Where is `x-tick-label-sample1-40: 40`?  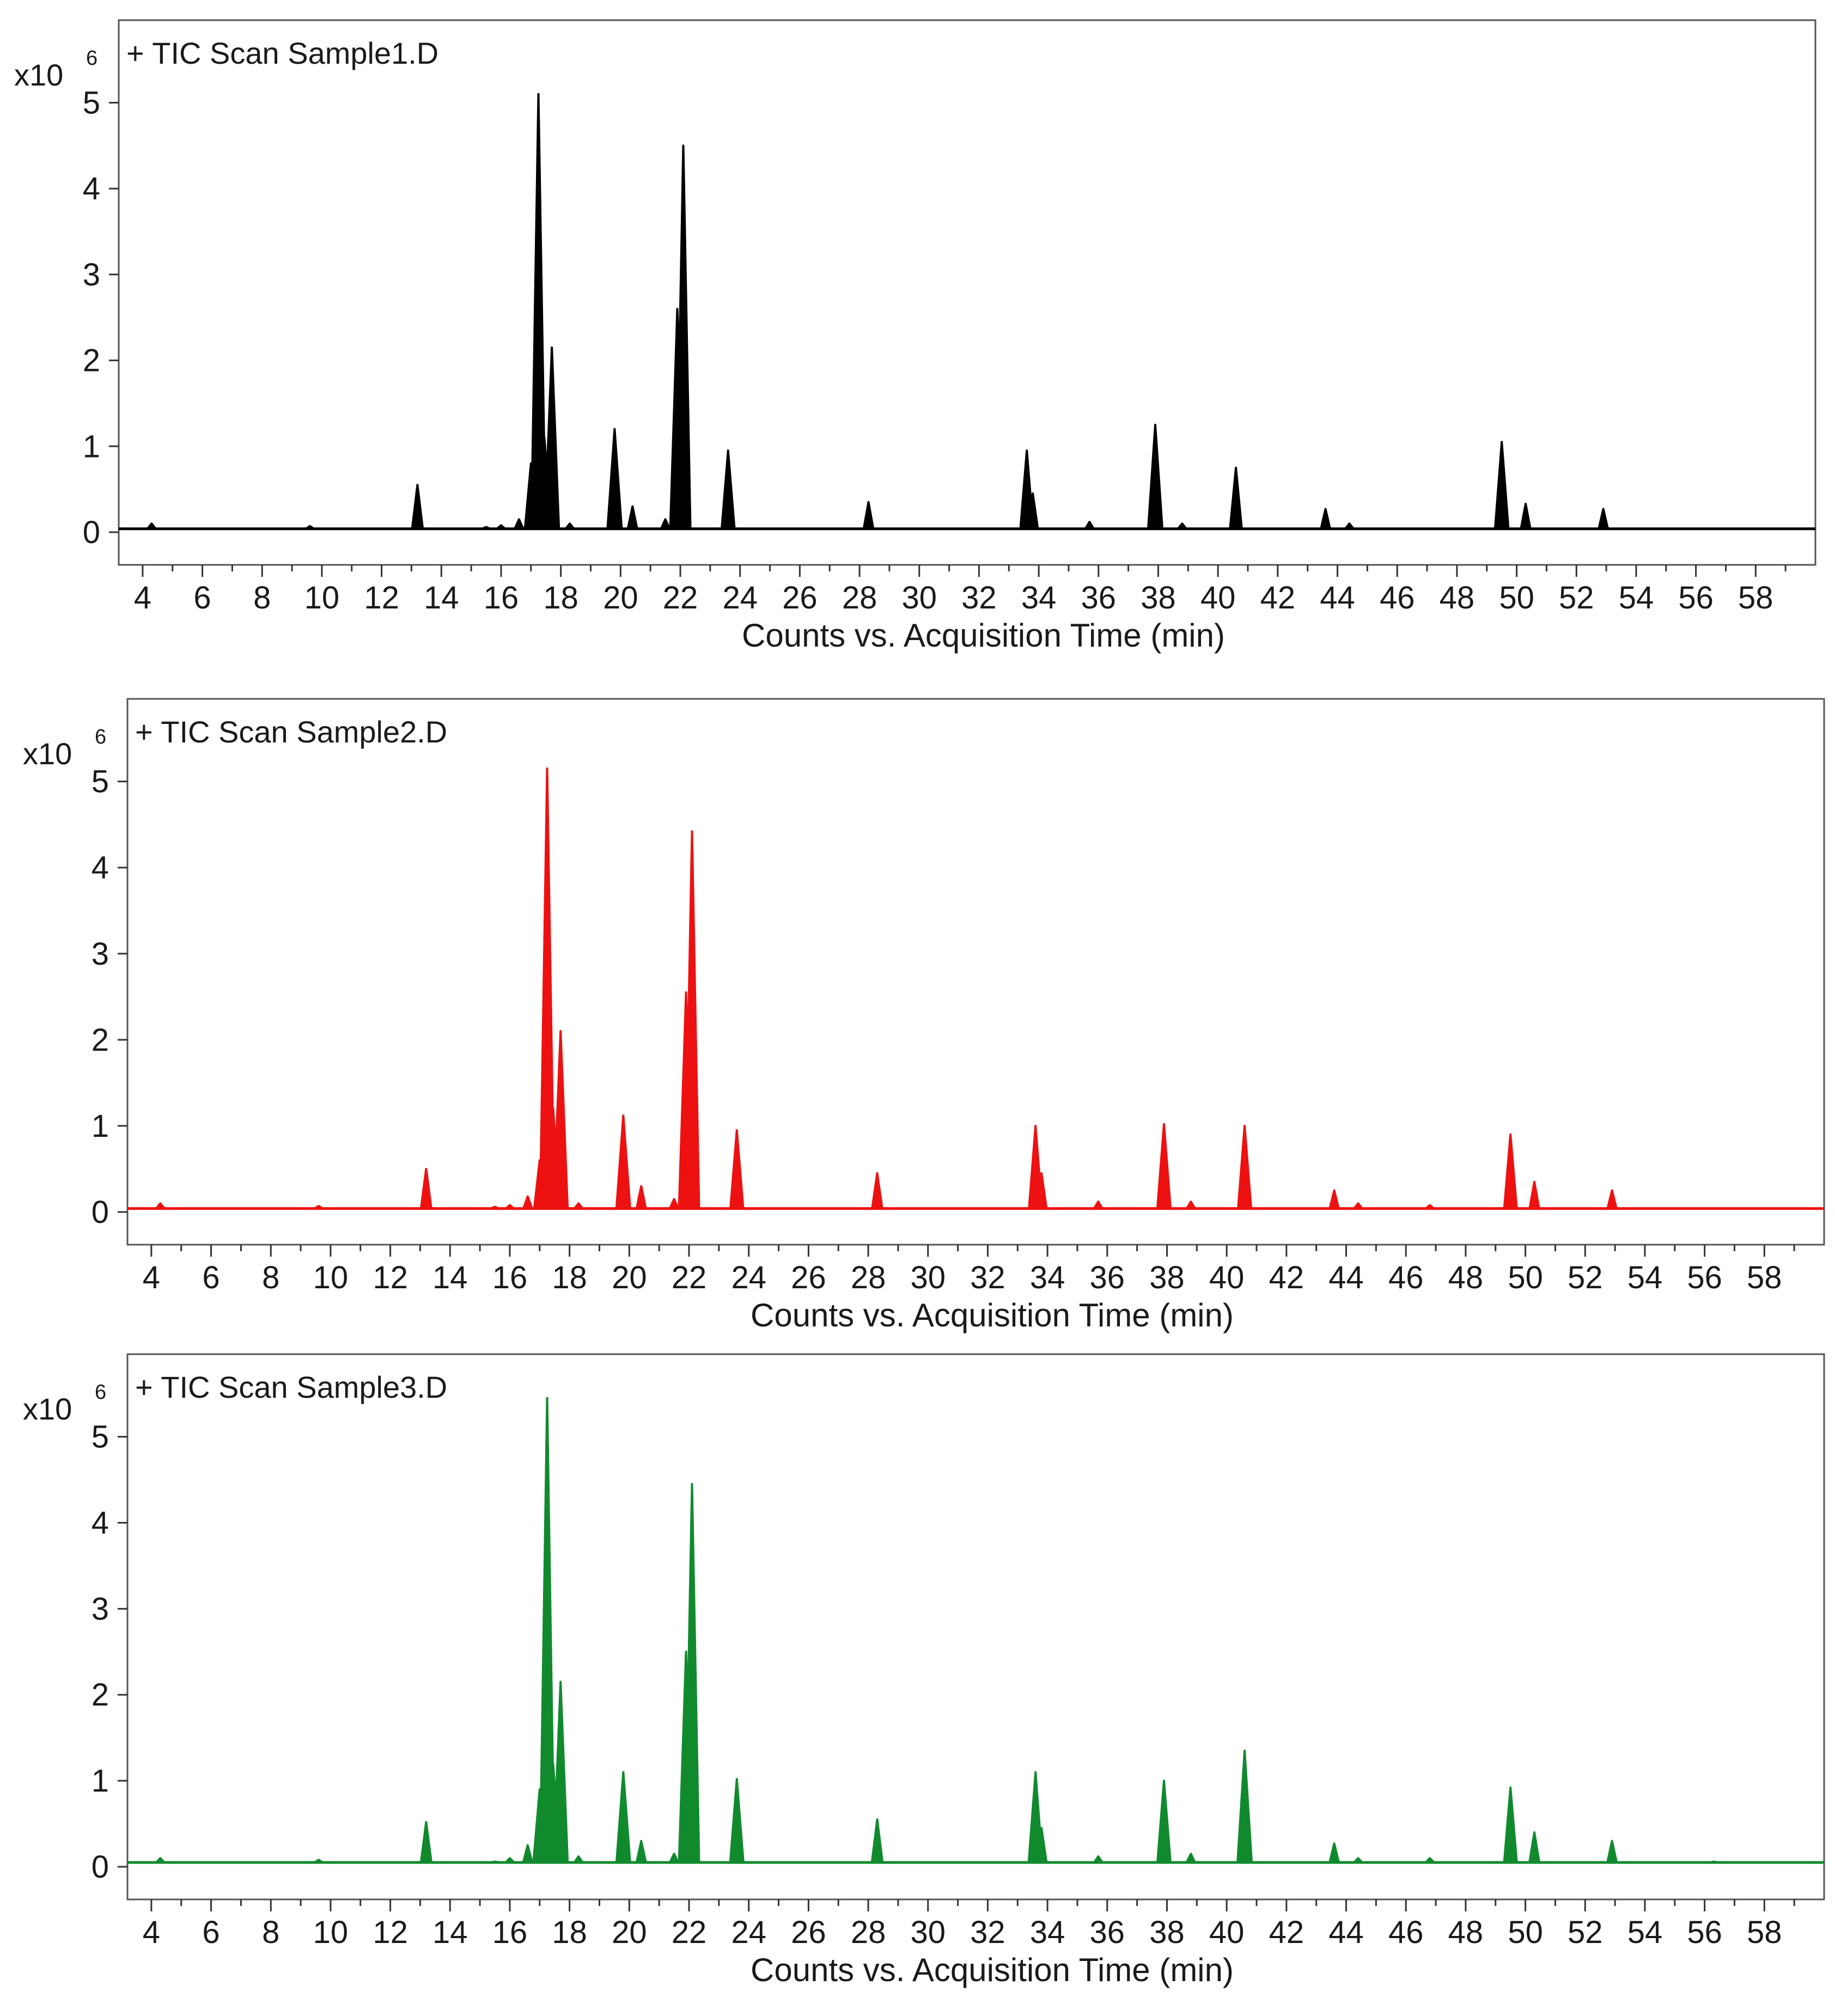 x-tick-label-sample1-40: 40 is located at coordinates (1218, 598).